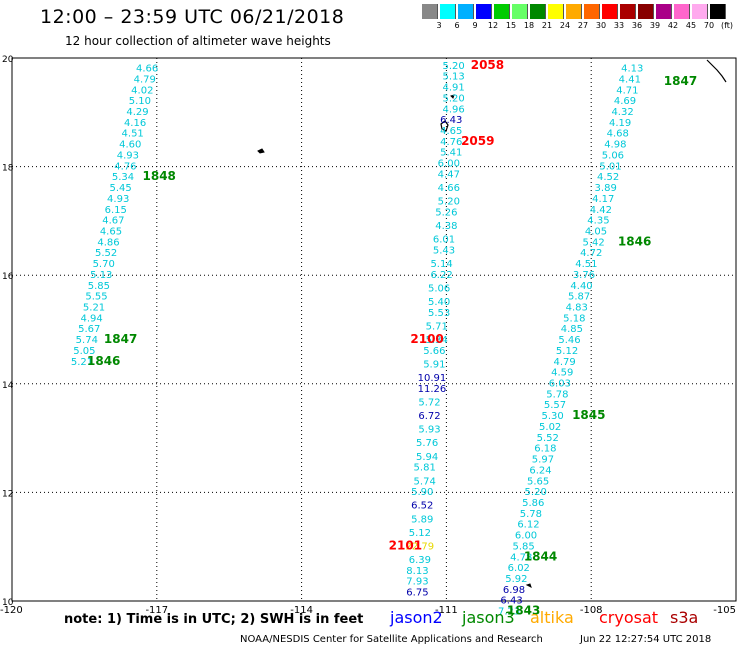 Image resolution: width=740 pixels, height=650 pixels. Describe the element at coordinates (540, 556) in the screenshot. I see `pass-time-label: 1844` at that location.